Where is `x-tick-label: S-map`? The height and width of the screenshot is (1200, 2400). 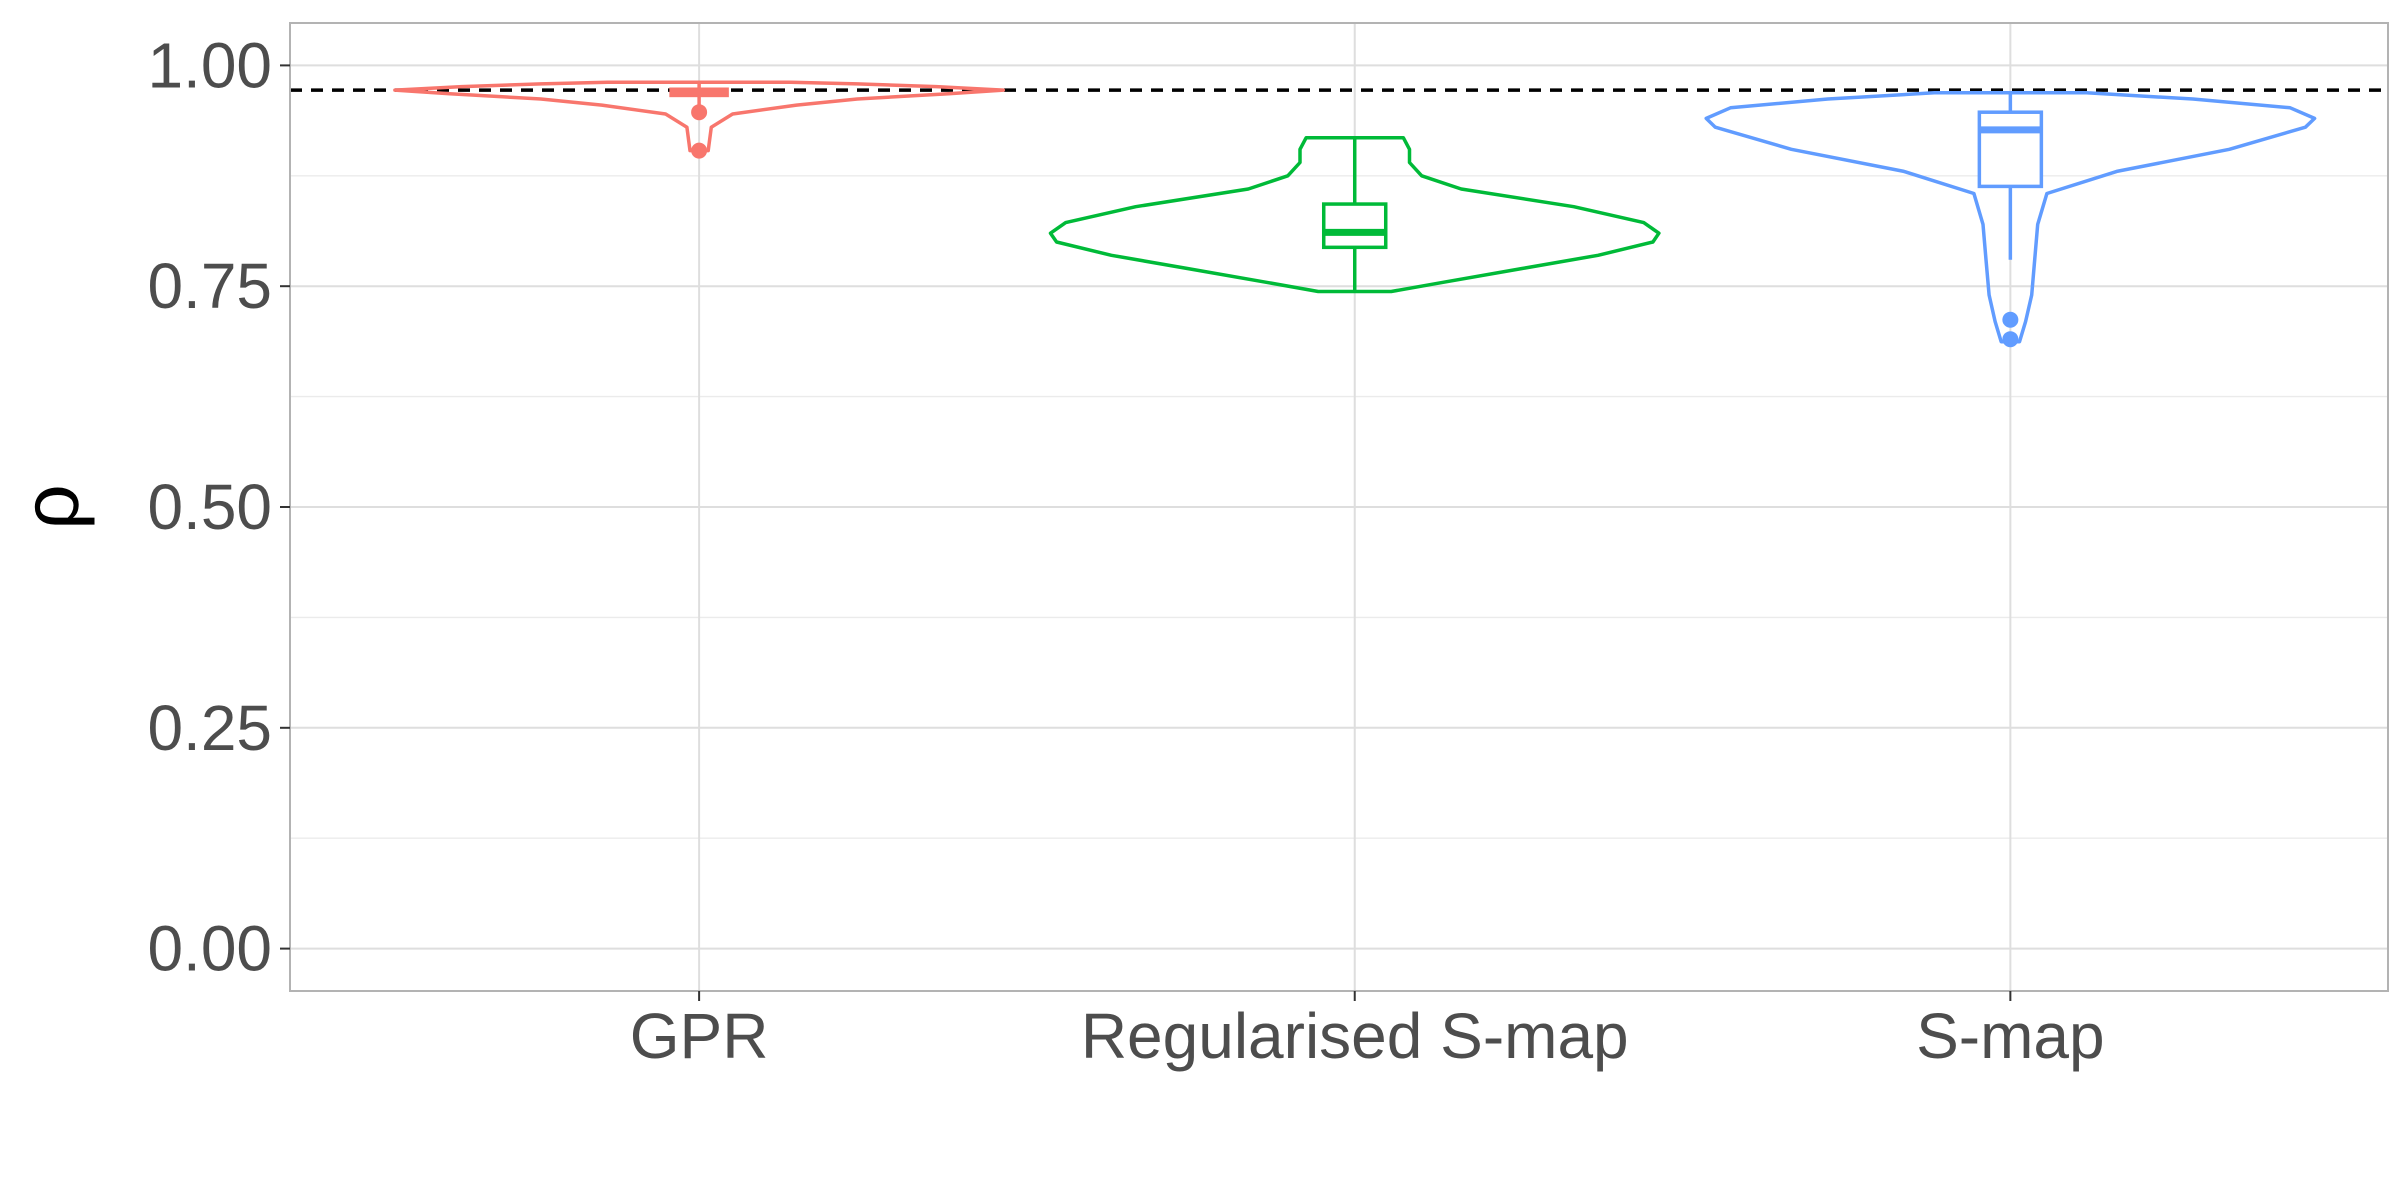 x-tick-label: S-map is located at coordinates (2010, 1036).